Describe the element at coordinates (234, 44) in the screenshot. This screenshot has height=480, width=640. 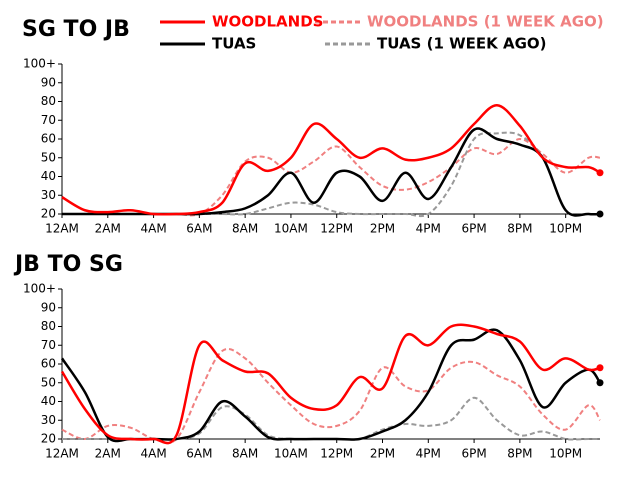
I see `legend-label: TUAS` at that location.